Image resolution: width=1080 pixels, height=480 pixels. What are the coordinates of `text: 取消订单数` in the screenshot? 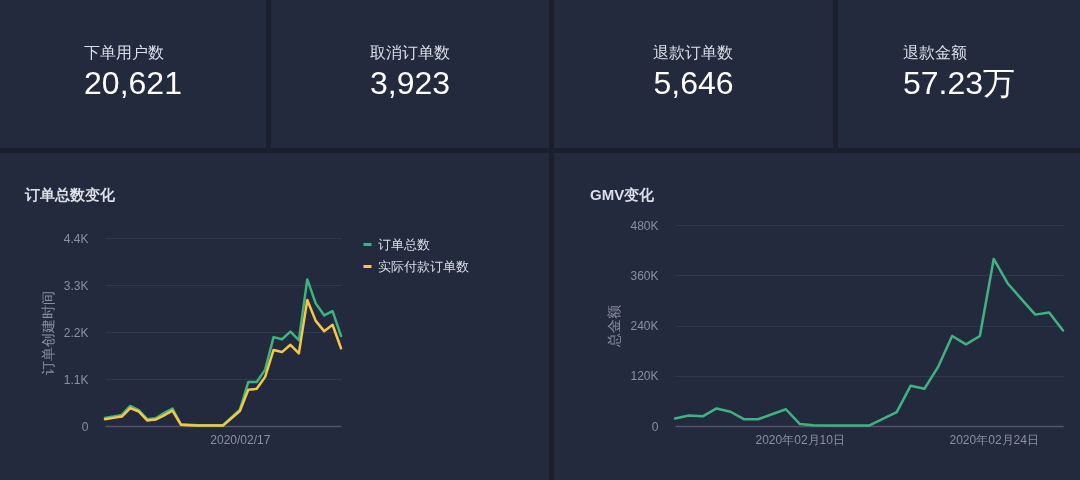 It's located at (409, 52).